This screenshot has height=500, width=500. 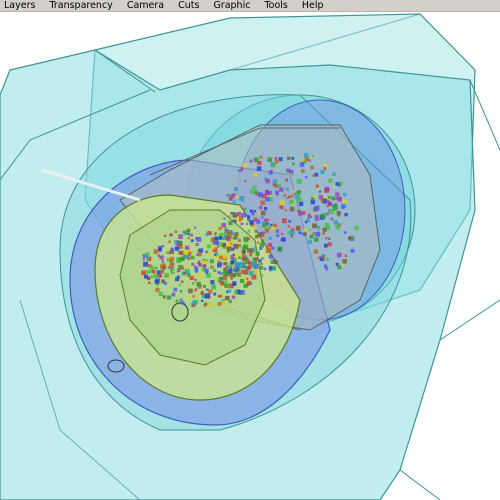 I want to click on menu-cuts: Cuts, so click(x=189, y=5).